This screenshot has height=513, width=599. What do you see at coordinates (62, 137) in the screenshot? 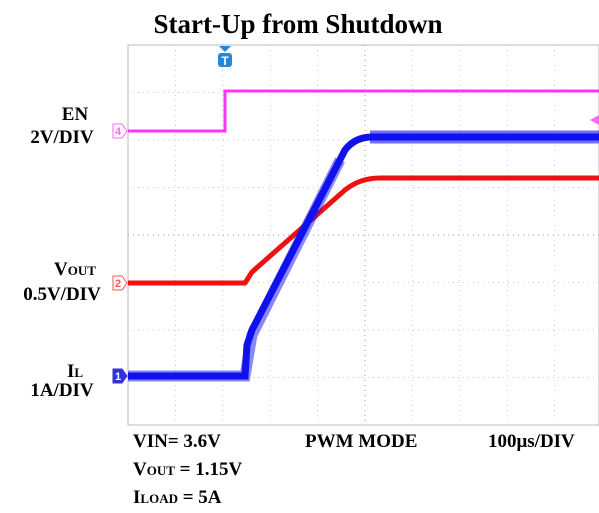
I see `channel-scale: 2V/DIV` at bounding box center [62, 137].